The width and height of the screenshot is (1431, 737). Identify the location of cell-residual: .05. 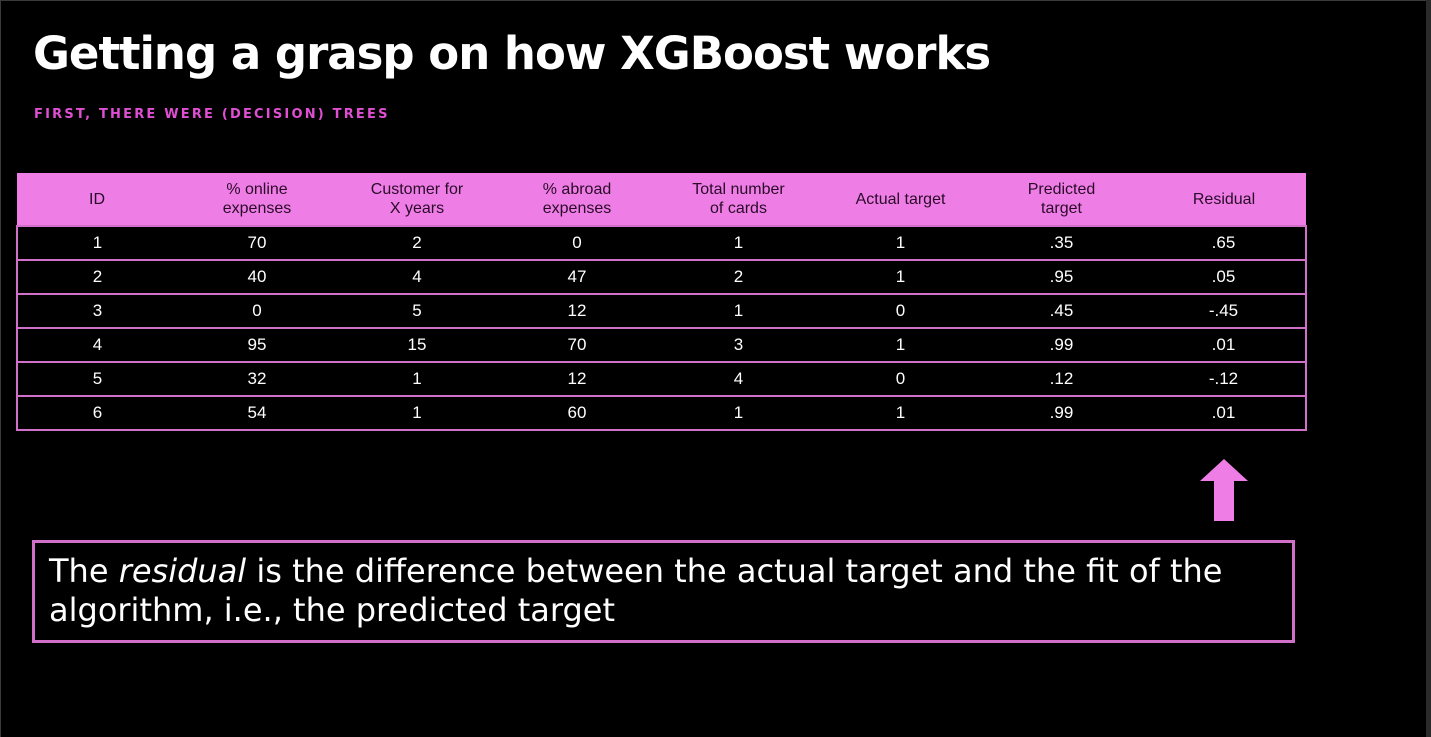
(1224, 276).